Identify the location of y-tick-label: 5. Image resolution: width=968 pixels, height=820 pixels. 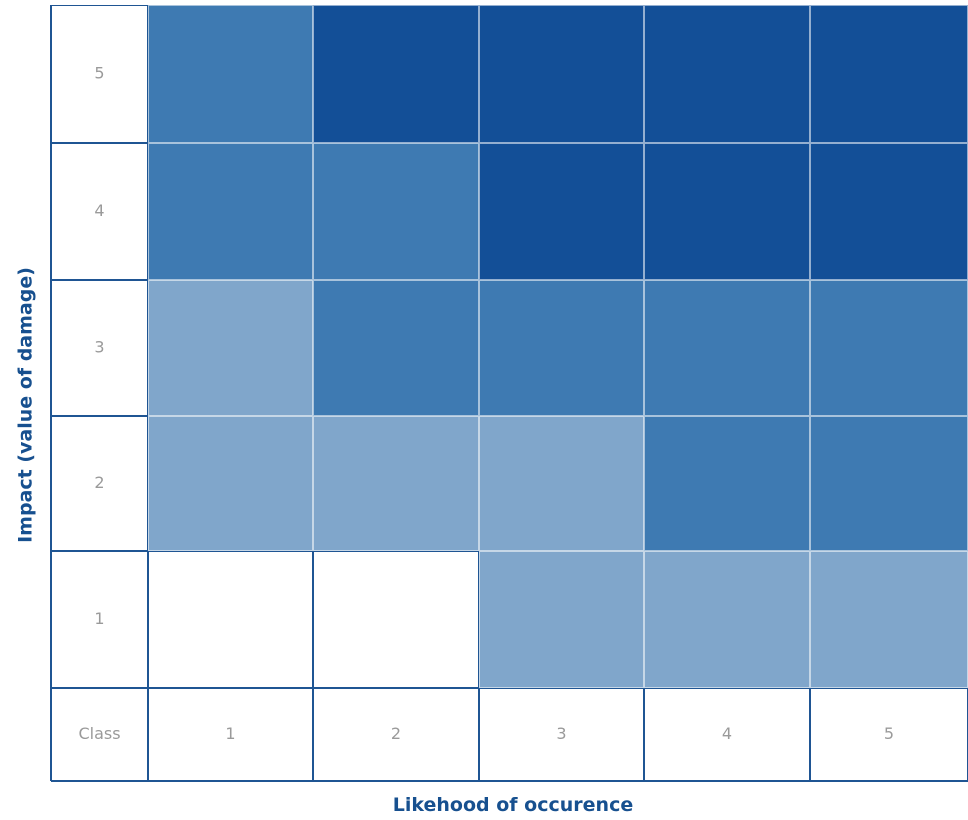
(99, 73).